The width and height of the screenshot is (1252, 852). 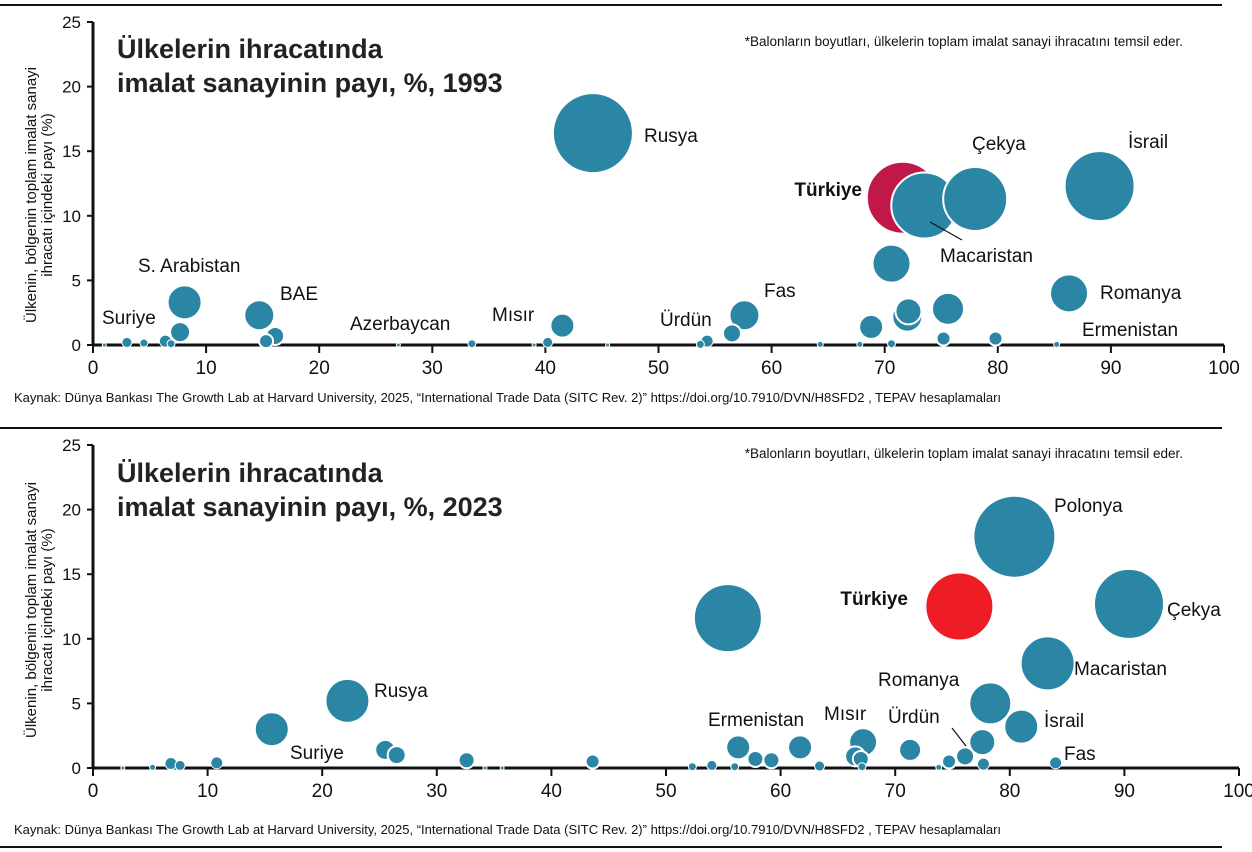 I want to click on x-tick-label: 30, so click(x=436, y=791).